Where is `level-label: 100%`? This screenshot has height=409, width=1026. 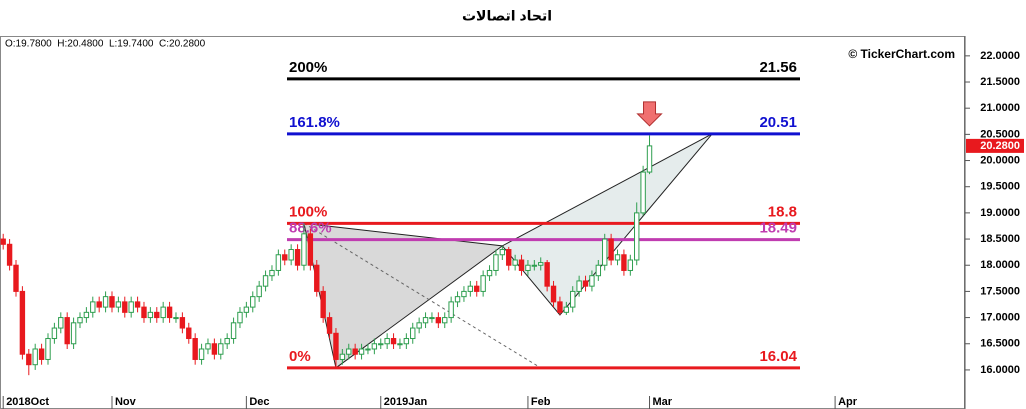
level-label: 100% is located at coordinates (308, 211).